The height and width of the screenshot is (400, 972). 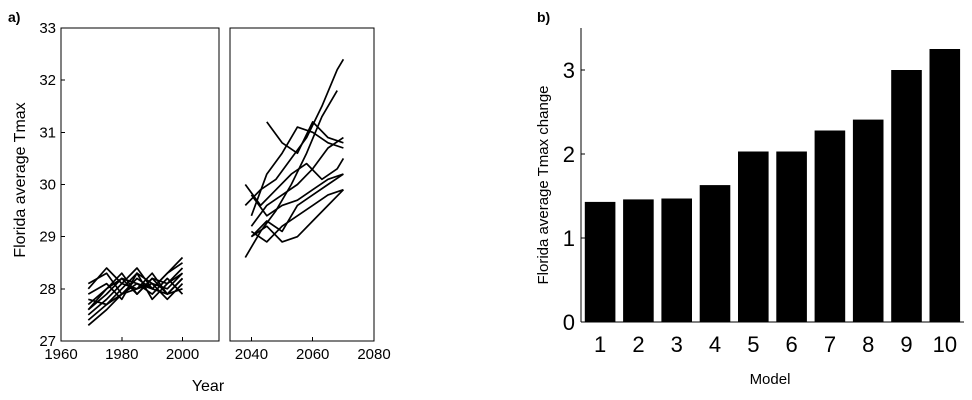 I want to click on panel-b-y-tick-label: 1, so click(x=569, y=238).